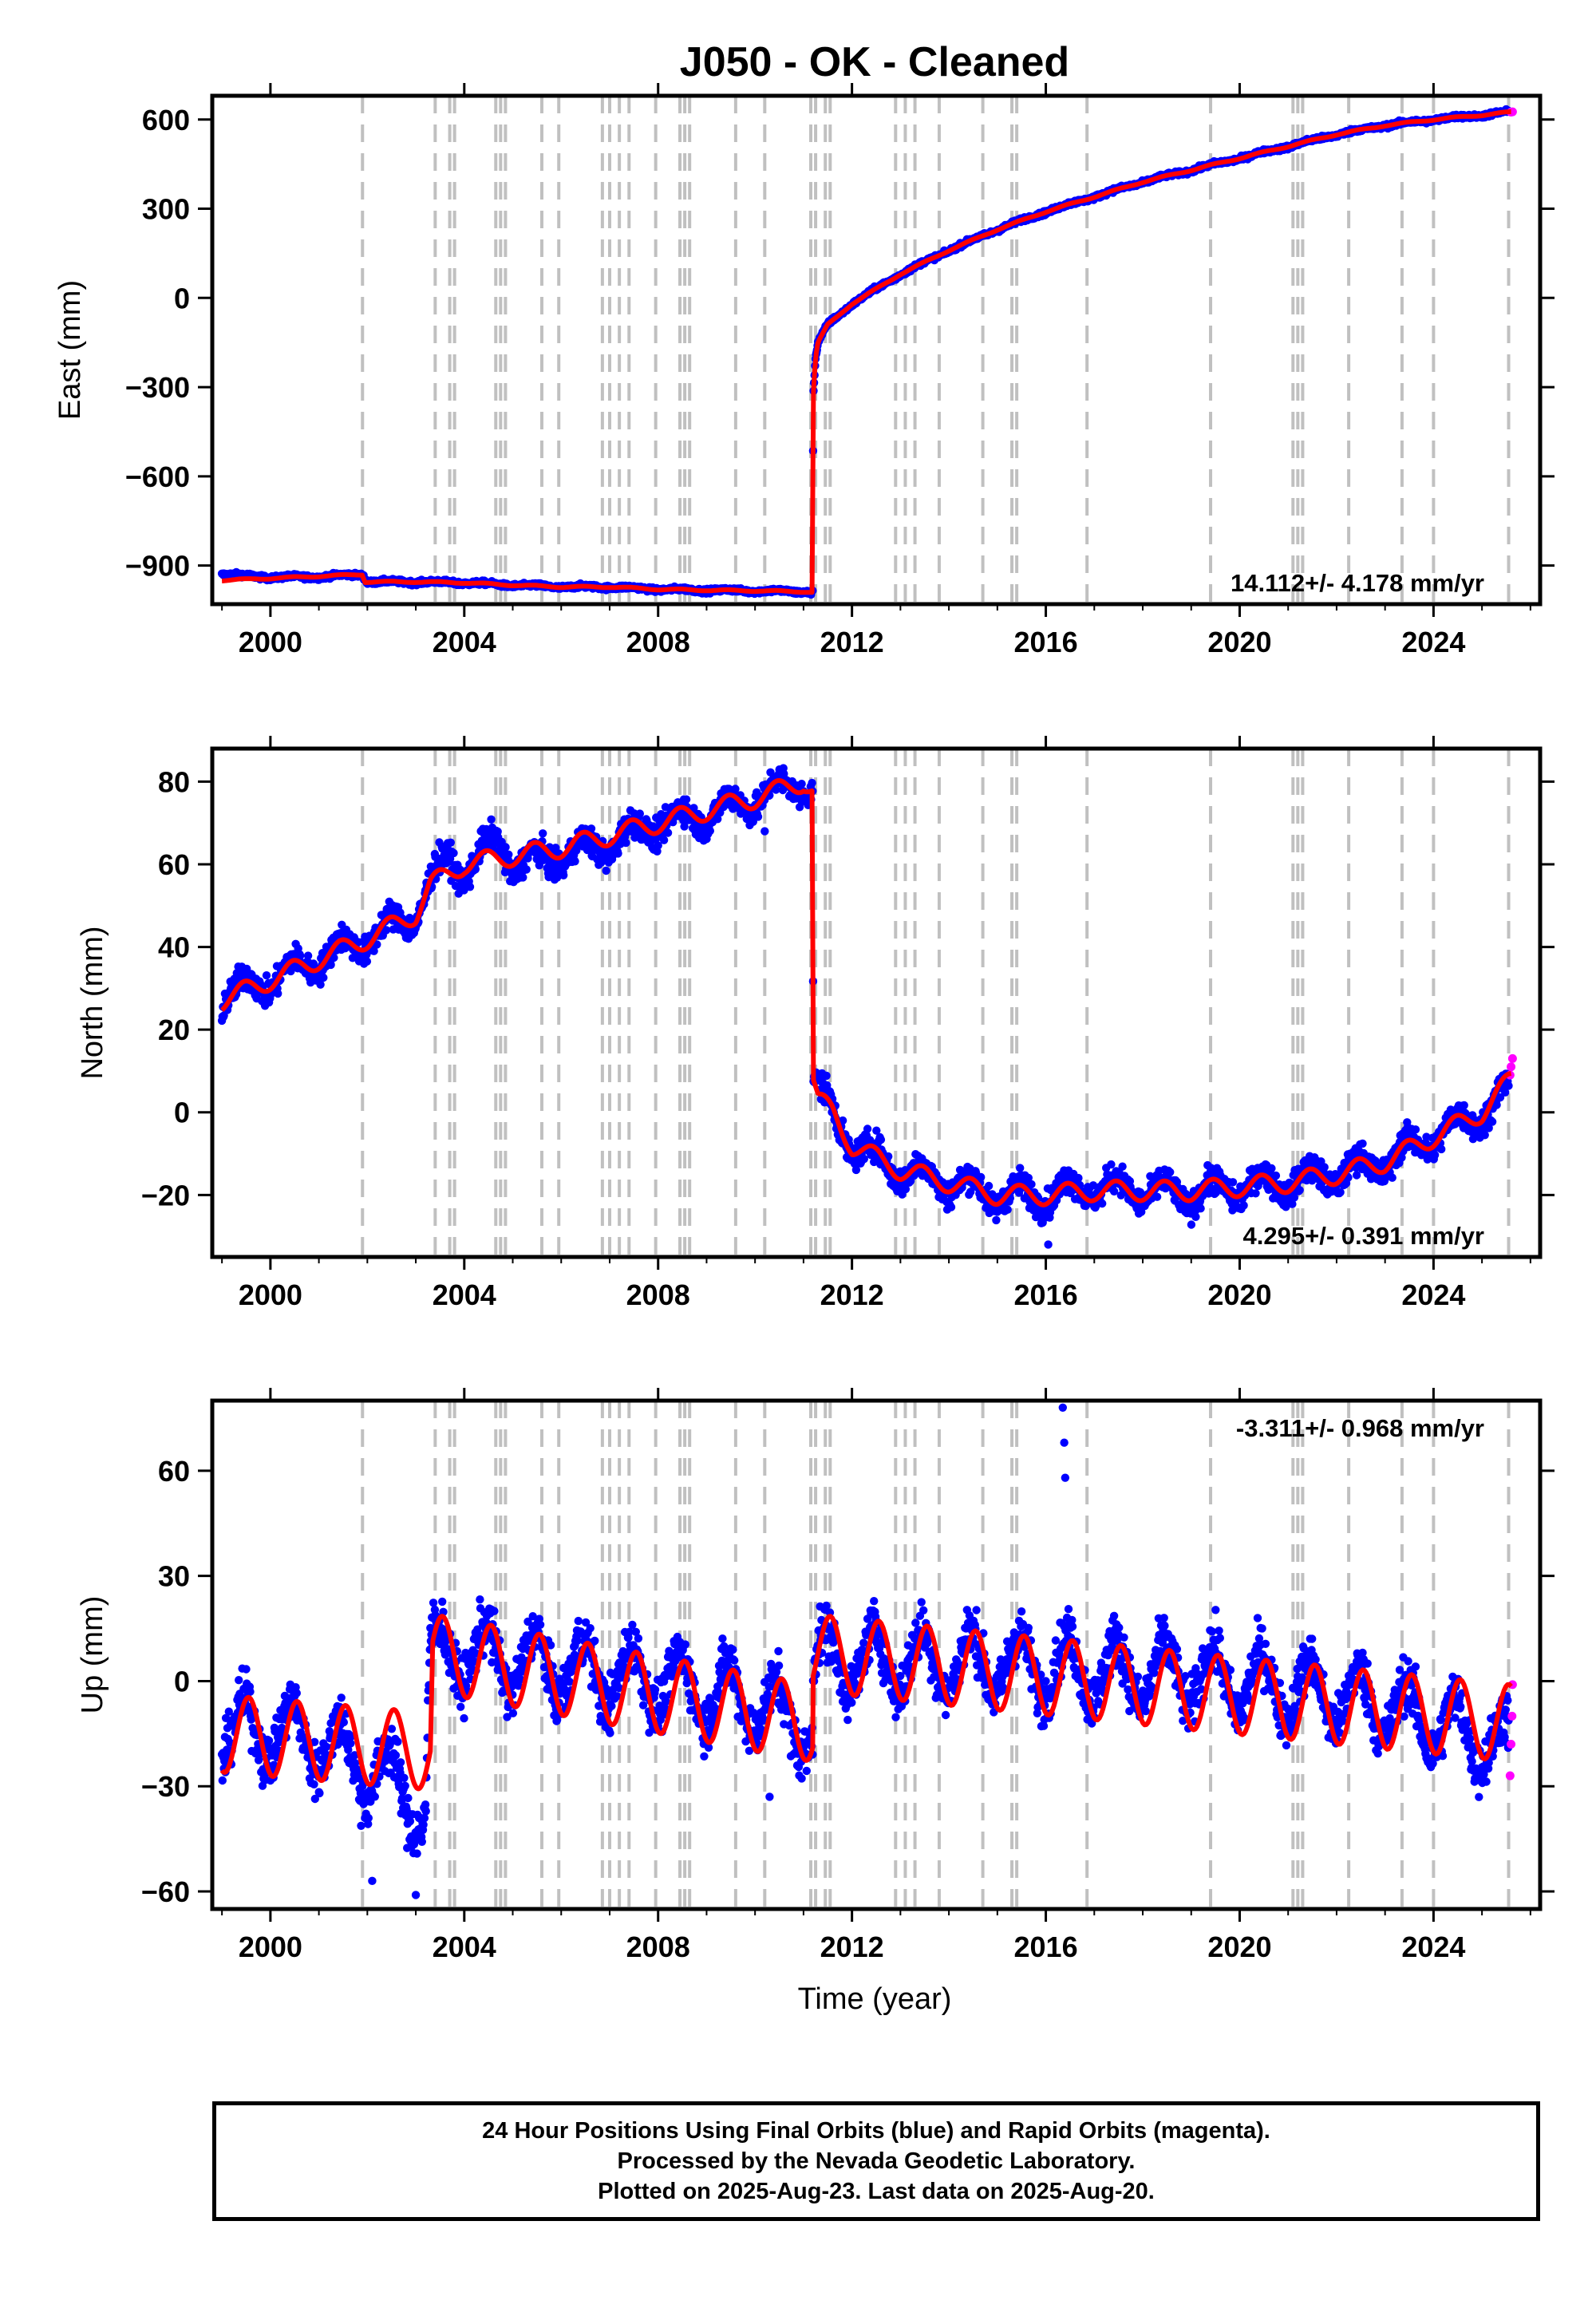 This screenshot has width=1596, height=2316. I want to click on chart-title: J050 - OK - Cleaned, so click(874, 62).